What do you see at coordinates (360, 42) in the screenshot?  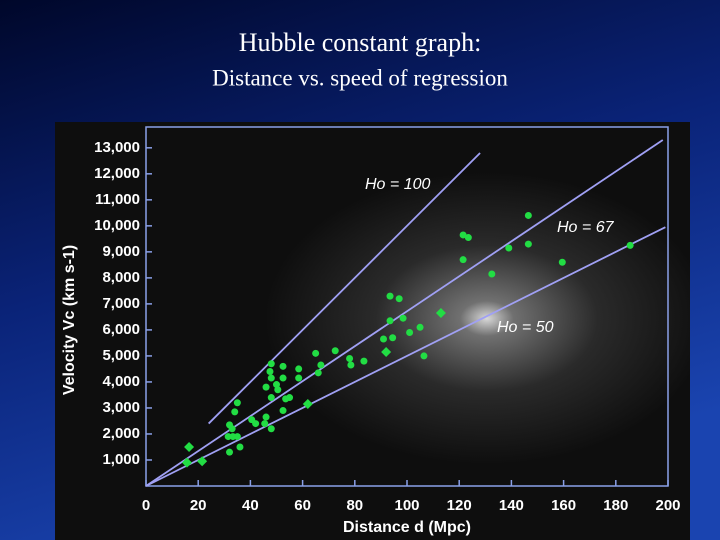 I see `slide-title: Hubble constant graph:` at bounding box center [360, 42].